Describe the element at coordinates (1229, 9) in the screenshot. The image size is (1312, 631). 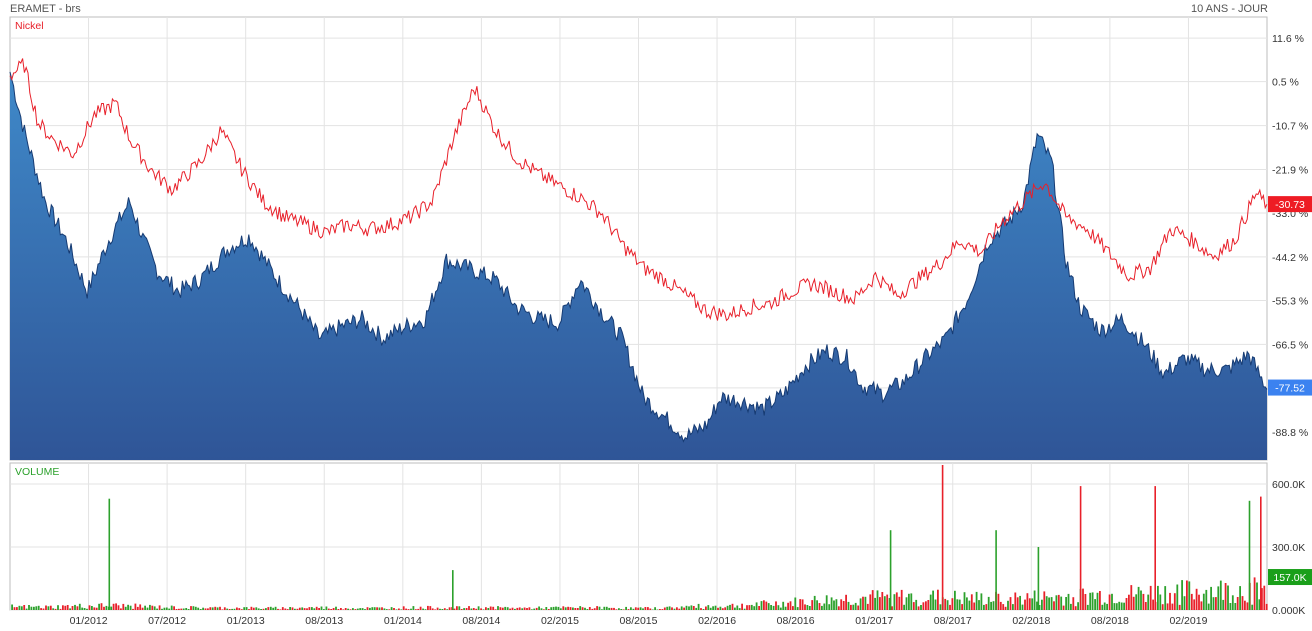
I see `chart-range: 10 ANS - JOUR` at that location.